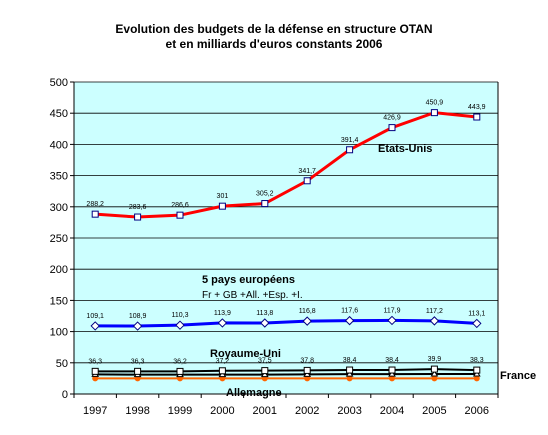 Image resolution: width=548 pixels, height=435 pixels. Describe the element at coordinates (405, 149) in the screenshot. I see `annotation-etats-unis: Etats-Unis` at that location.